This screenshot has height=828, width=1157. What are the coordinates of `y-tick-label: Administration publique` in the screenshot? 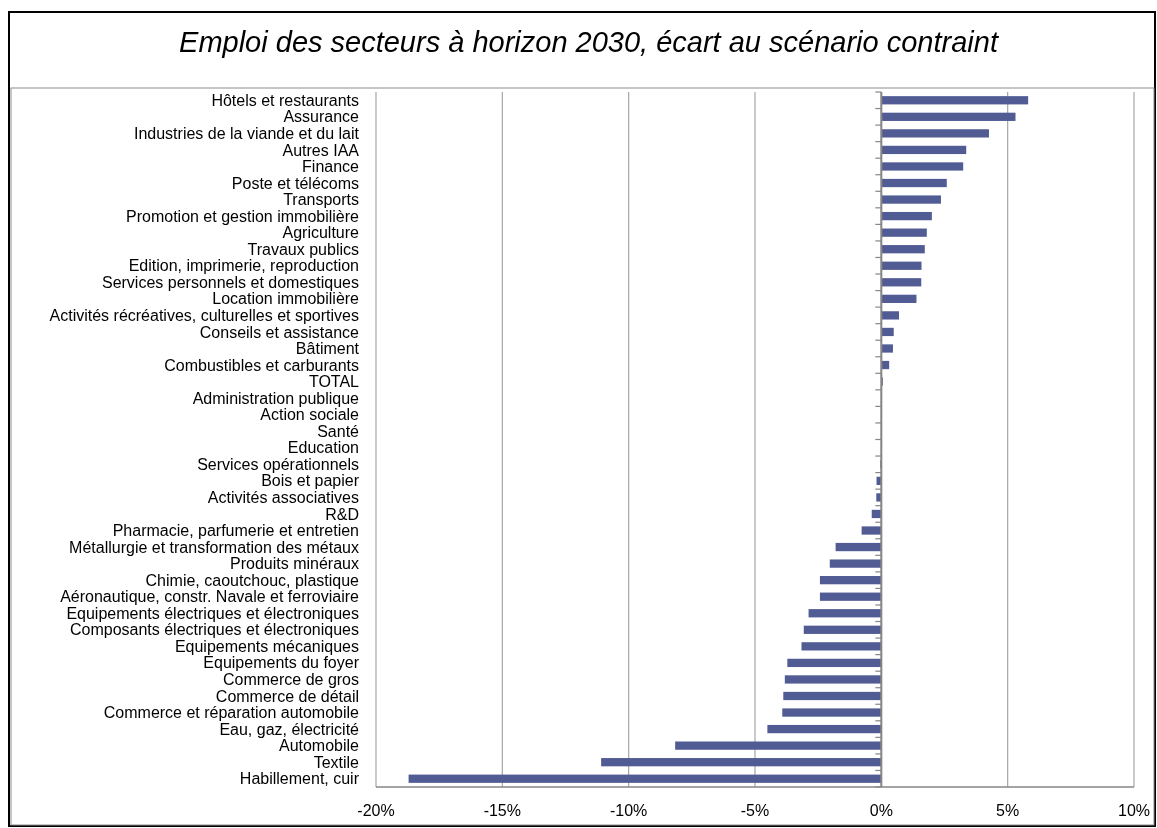 It's located at (276, 398).